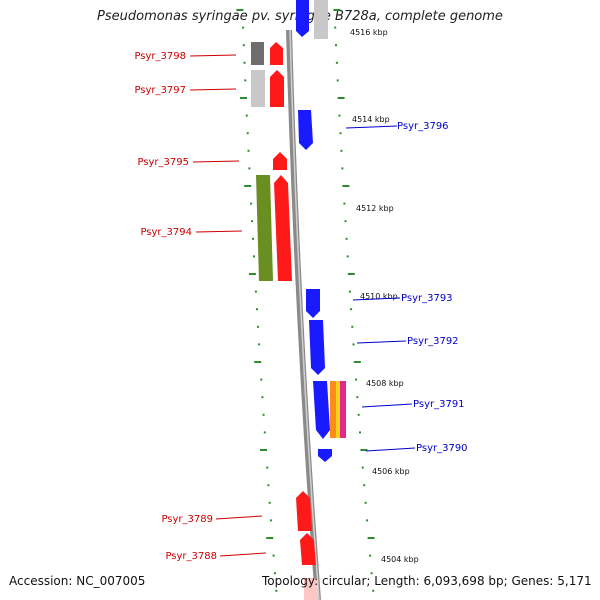 Image resolution: width=600 pixels, height=600 pixels. I want to click on gene-label: Psyr_3790, so click(442, 448).